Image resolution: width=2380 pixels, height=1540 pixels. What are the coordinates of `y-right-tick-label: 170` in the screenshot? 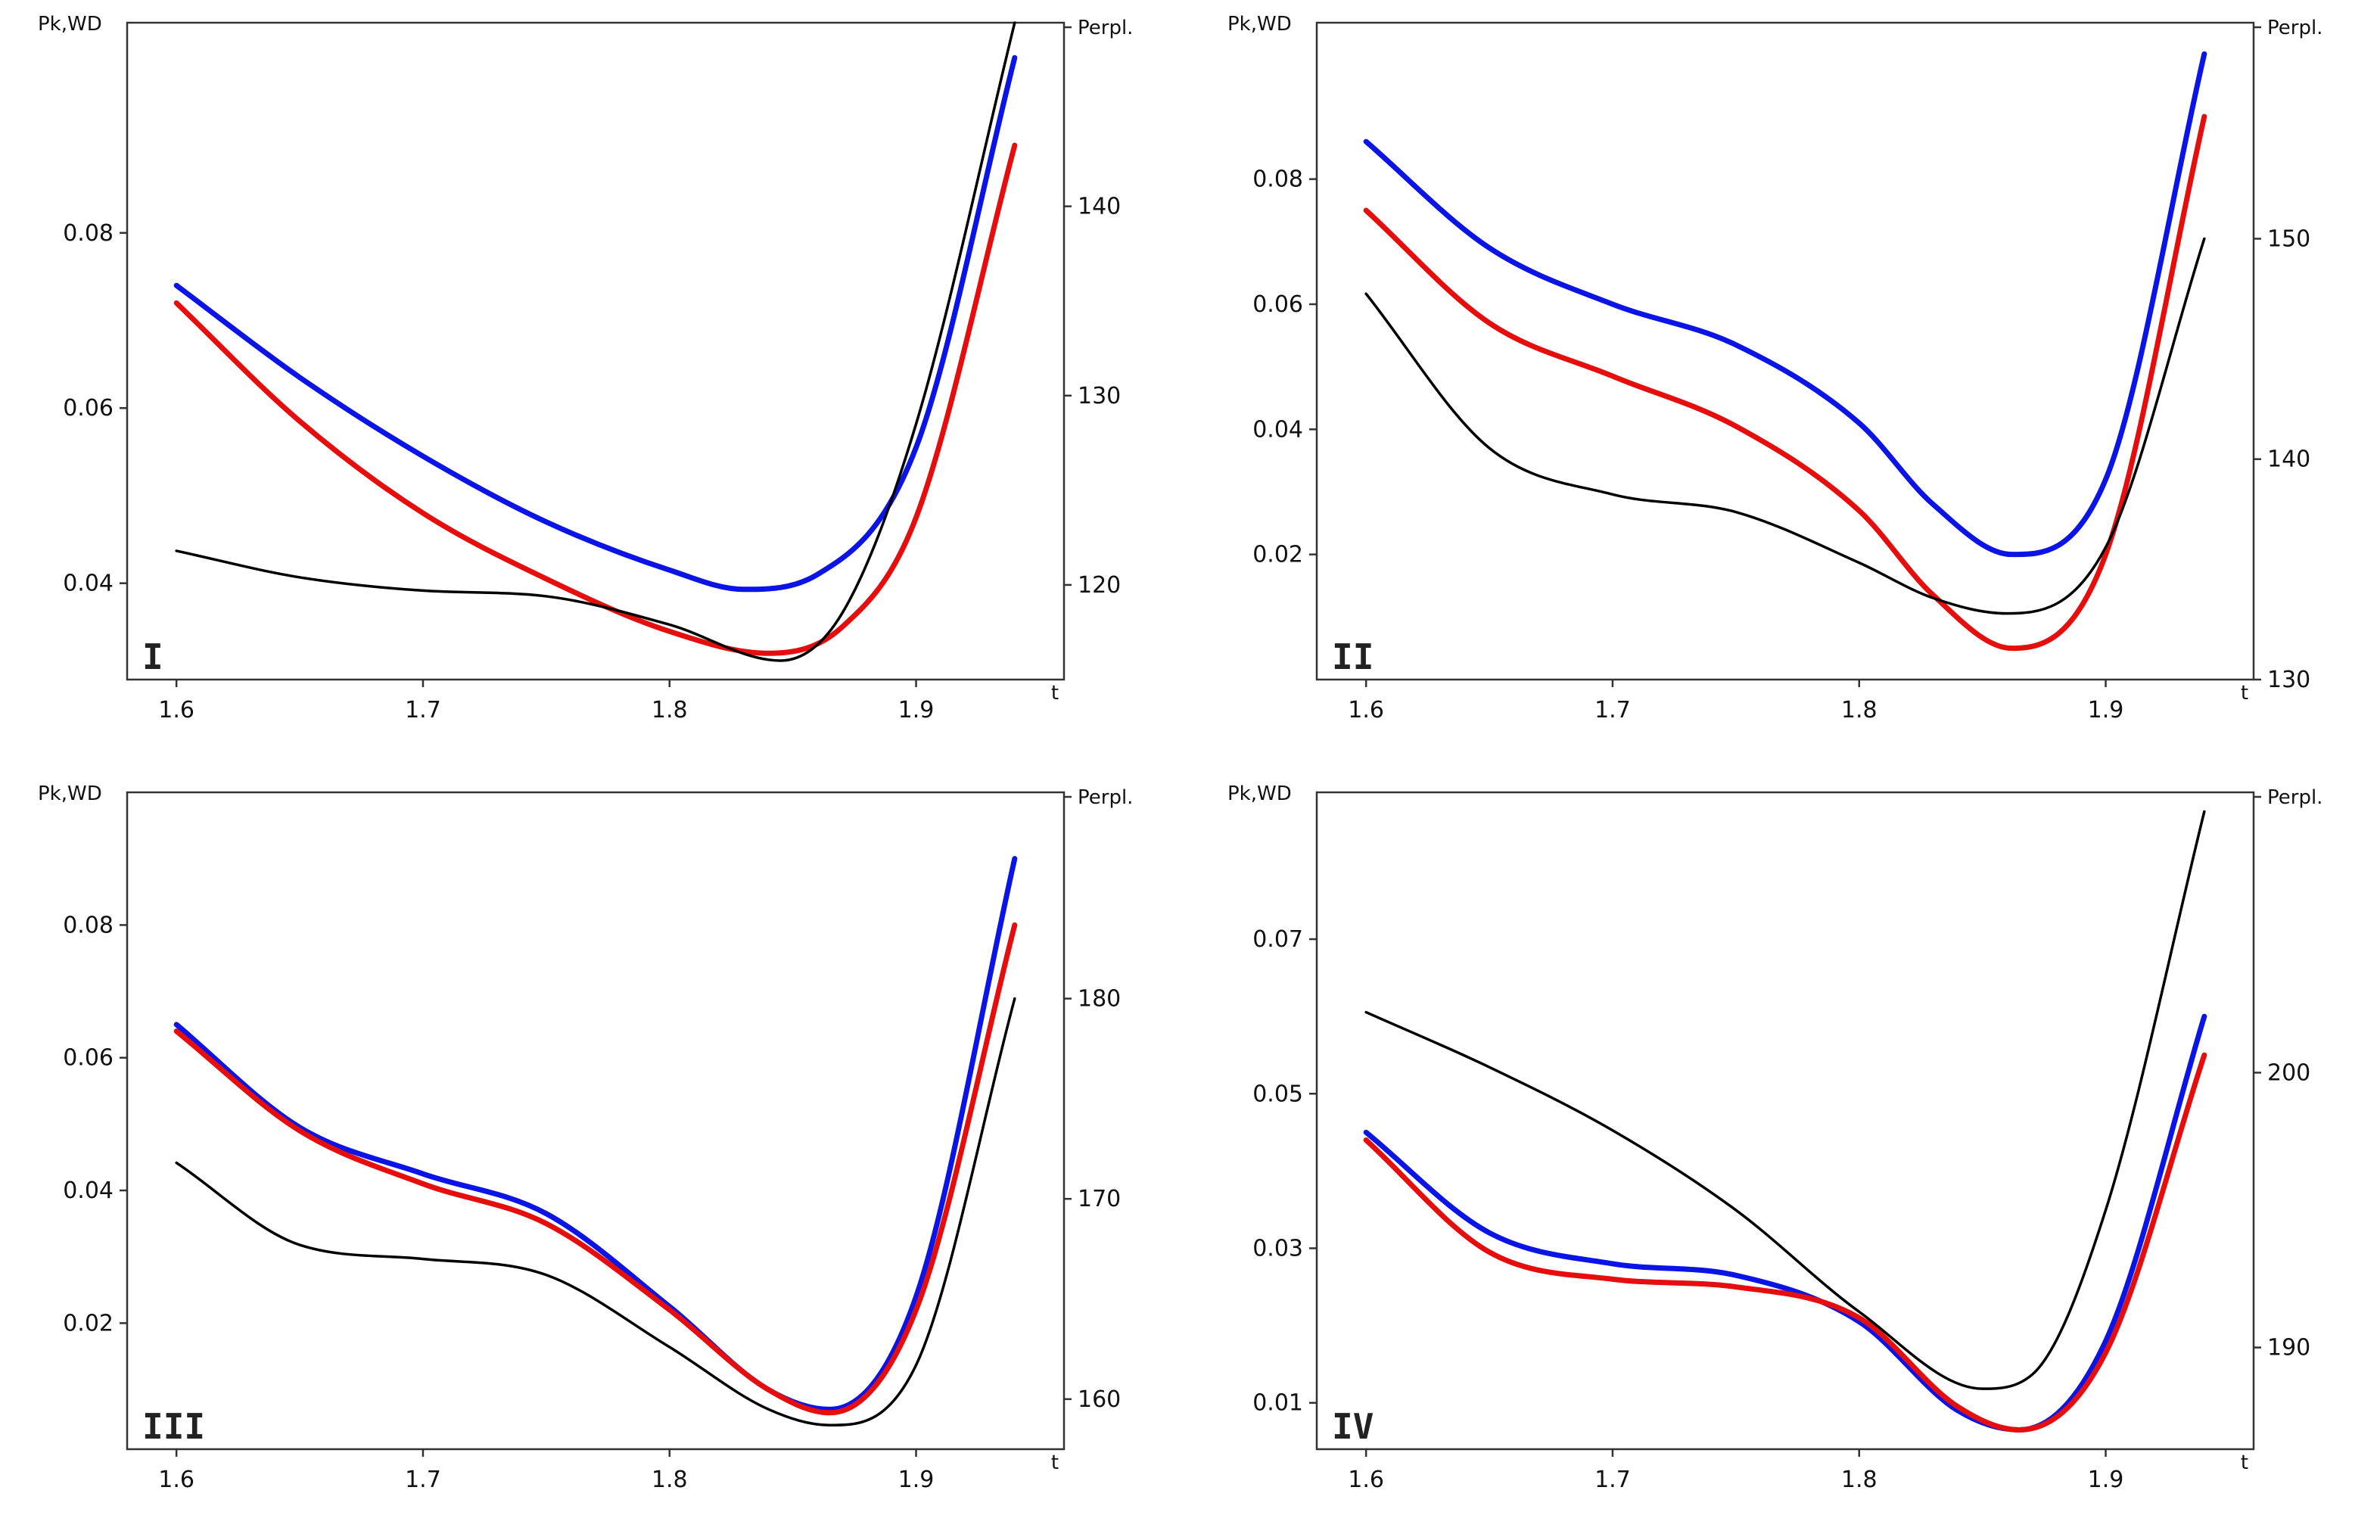 It's located at (1099, 1199).